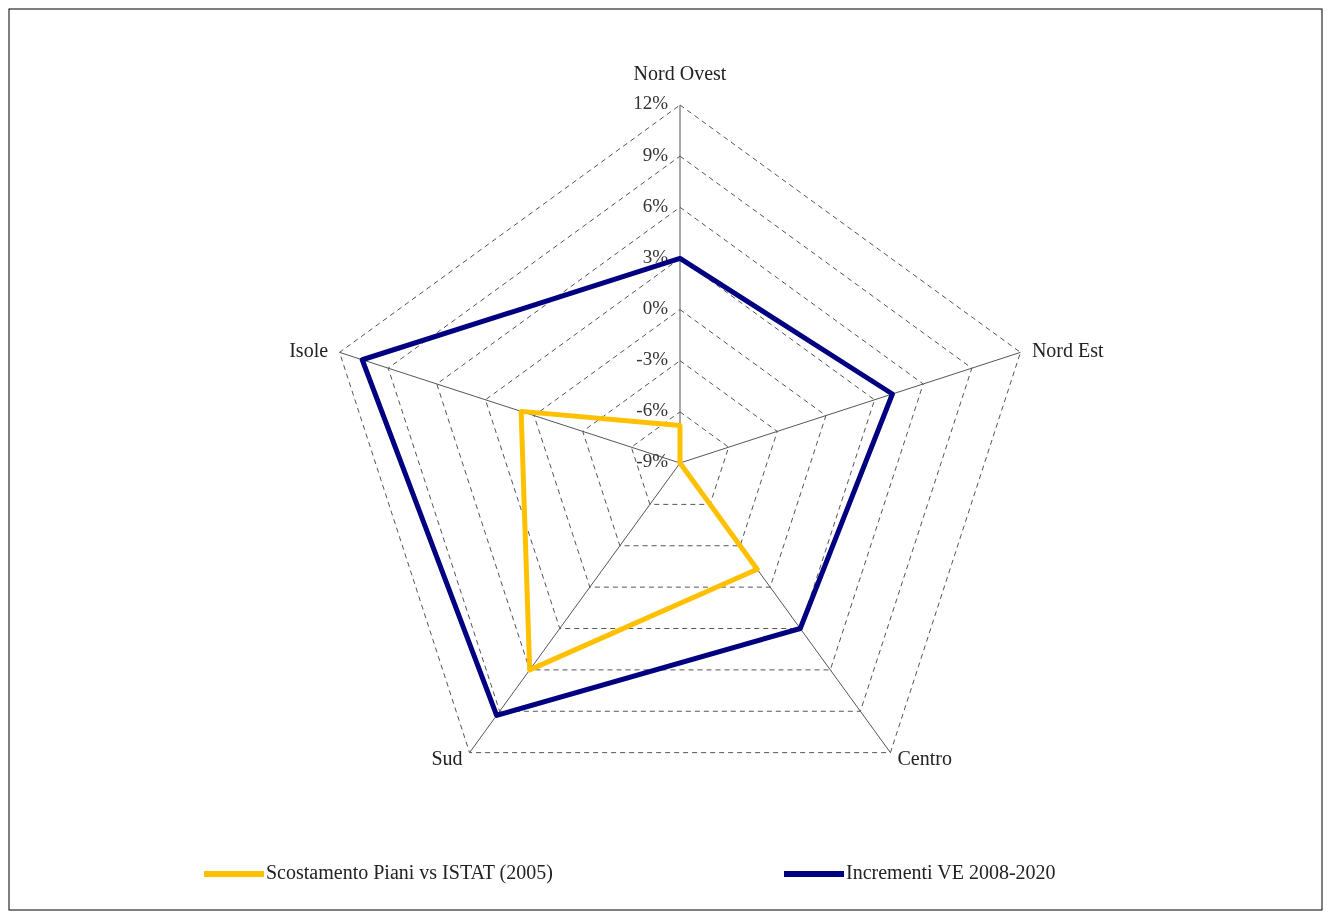 This screenshot has width=1331, height=919. What do you see at coordinates (924, 758) in the screenshot?
I see `spoke-label: Centro` at bounding box center [924, 758].